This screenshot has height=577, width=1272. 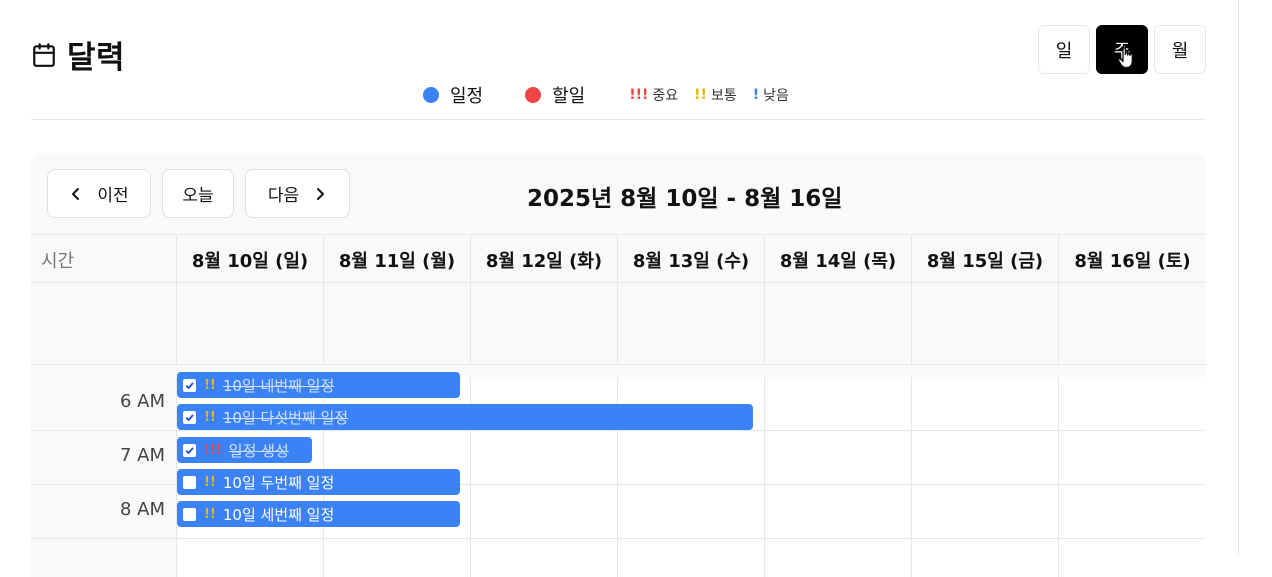 I want to click on priority-low-marks: !, so click(x=756, y=95).